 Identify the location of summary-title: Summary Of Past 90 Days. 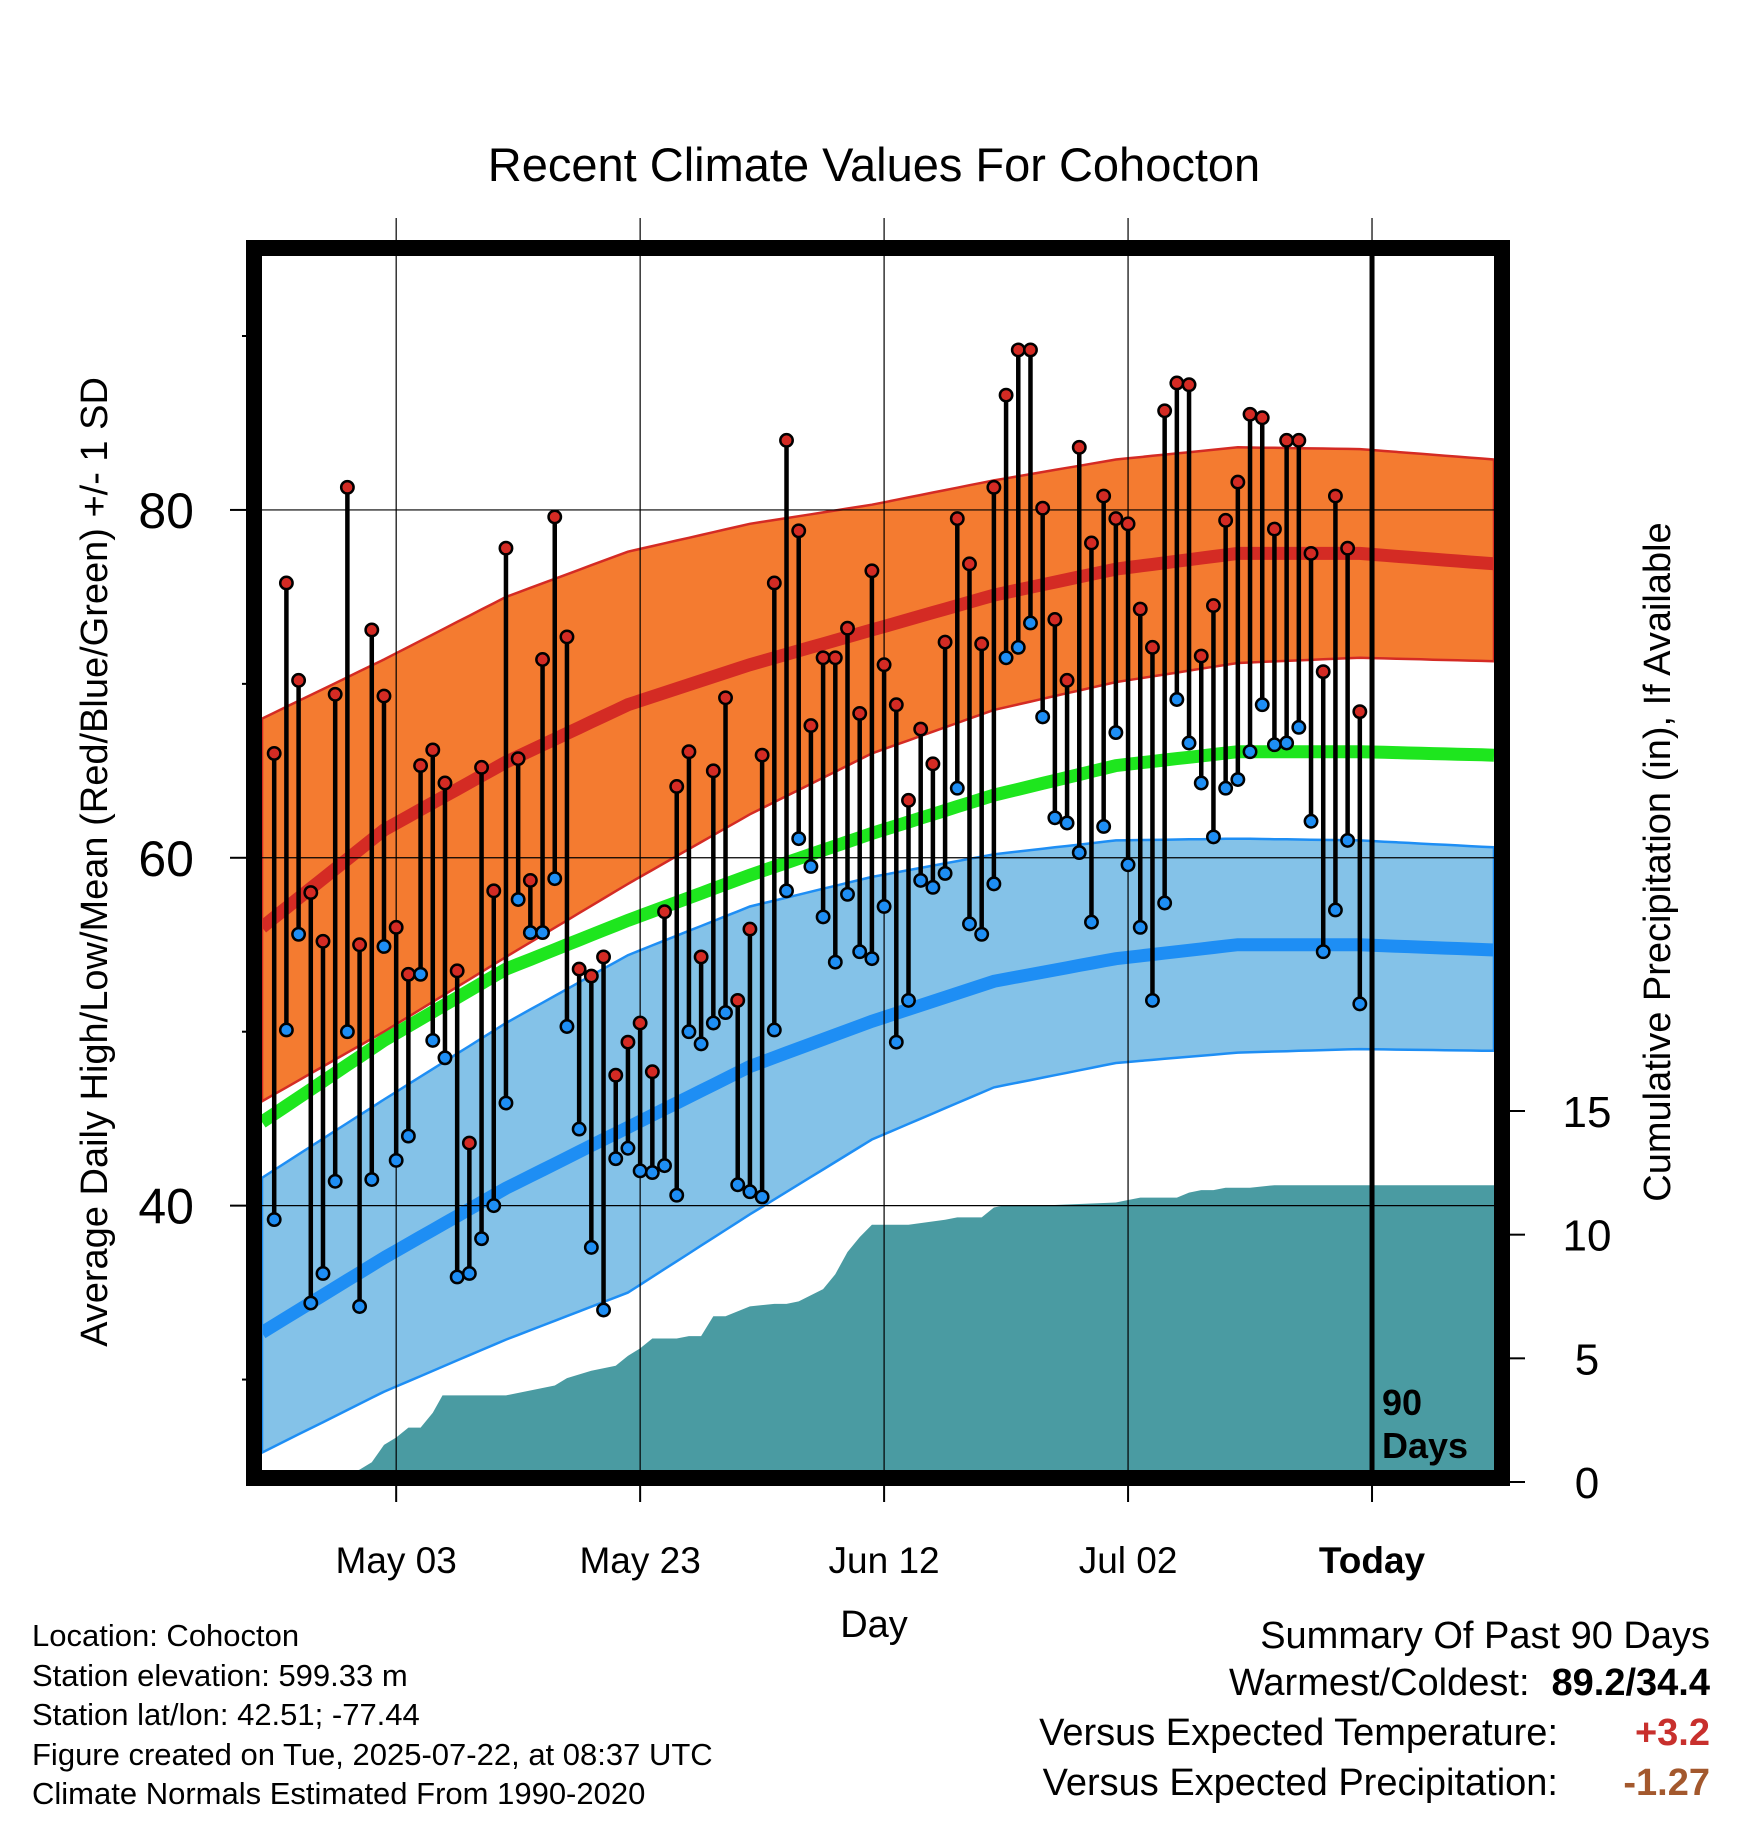
(1485, 1636).